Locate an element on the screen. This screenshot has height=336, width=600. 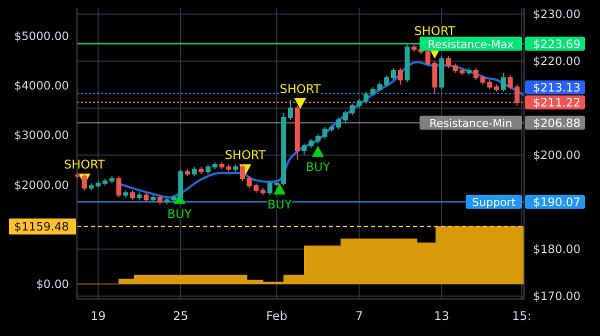
y-tick-label: $220.00 is located at coordinates (557, 61).